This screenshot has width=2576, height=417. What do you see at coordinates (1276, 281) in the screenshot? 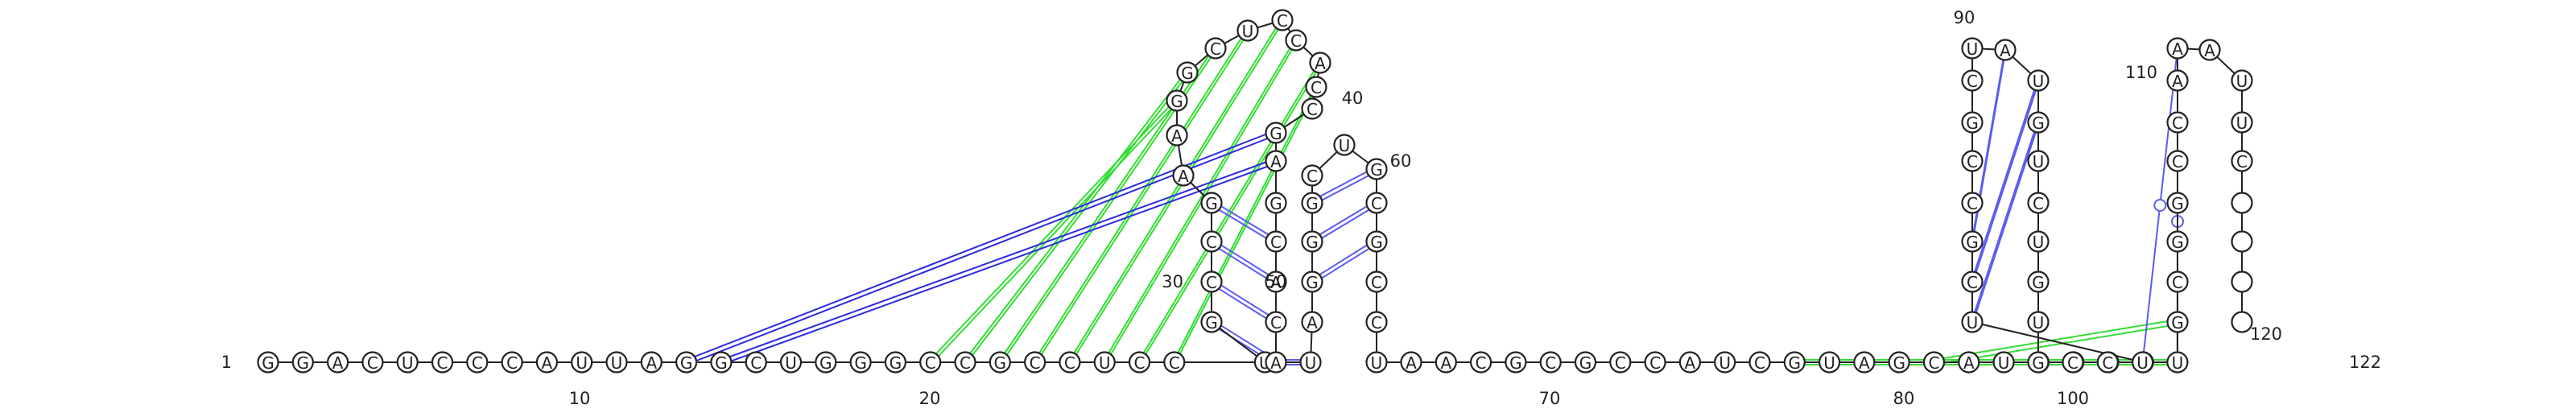
I see `position-label: 50` at bounding box center [1276, 281].